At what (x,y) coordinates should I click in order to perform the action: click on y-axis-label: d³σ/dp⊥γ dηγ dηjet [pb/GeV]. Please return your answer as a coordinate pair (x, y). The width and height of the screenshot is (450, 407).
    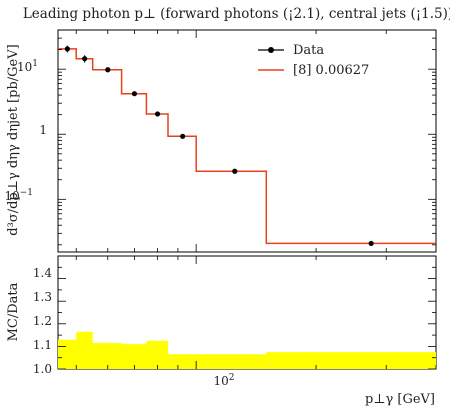
    Looking at the image, I should click on (13, 139).